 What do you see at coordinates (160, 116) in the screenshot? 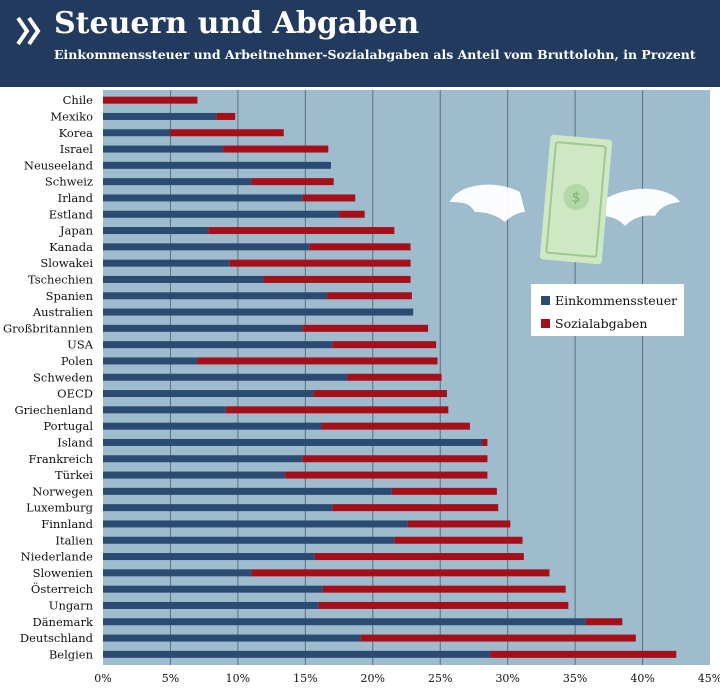
I see `bar-mexiko-einkommenssteuer` at bounding box center [160, 116].